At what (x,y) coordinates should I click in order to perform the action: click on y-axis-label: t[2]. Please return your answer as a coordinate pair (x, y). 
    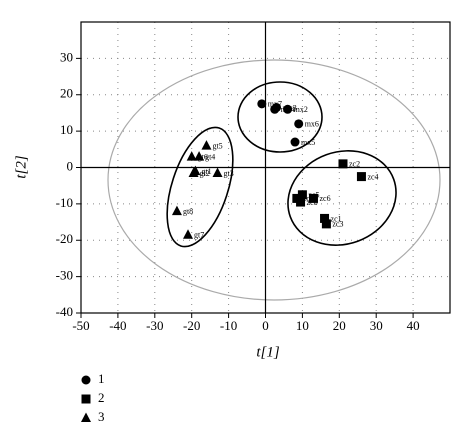
    Looking at the image, I should click on (21, 167).